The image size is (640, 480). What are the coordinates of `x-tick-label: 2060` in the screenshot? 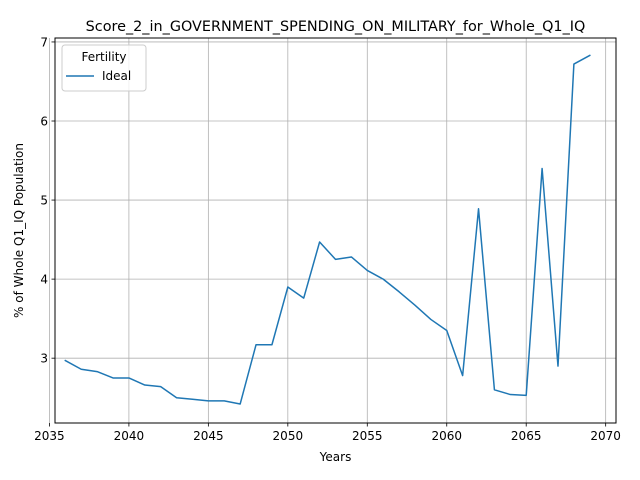 It's located at (446, 436).